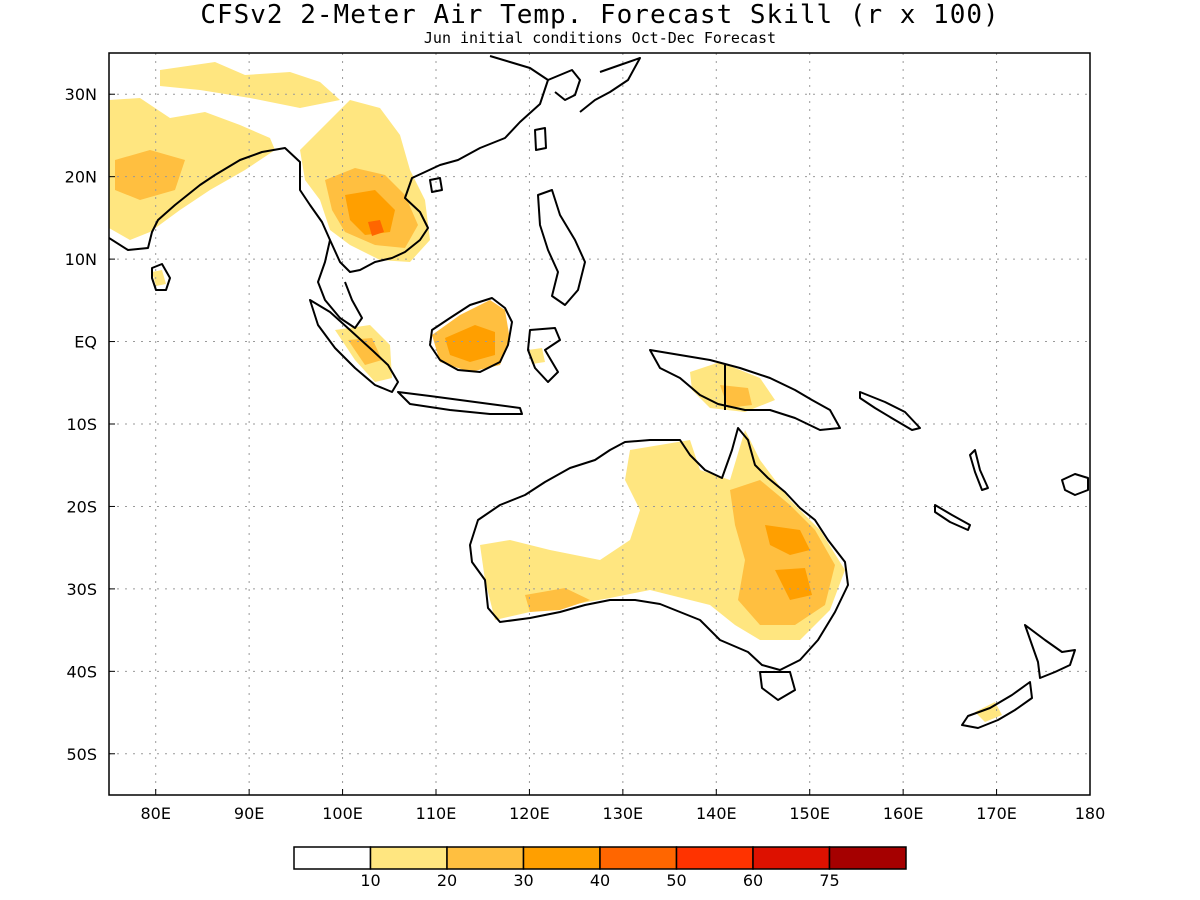  What do you see at coordinates (988, 712) in the screenshot?
I see `skill-region-new-zealand` at bounding box center [988, 712].